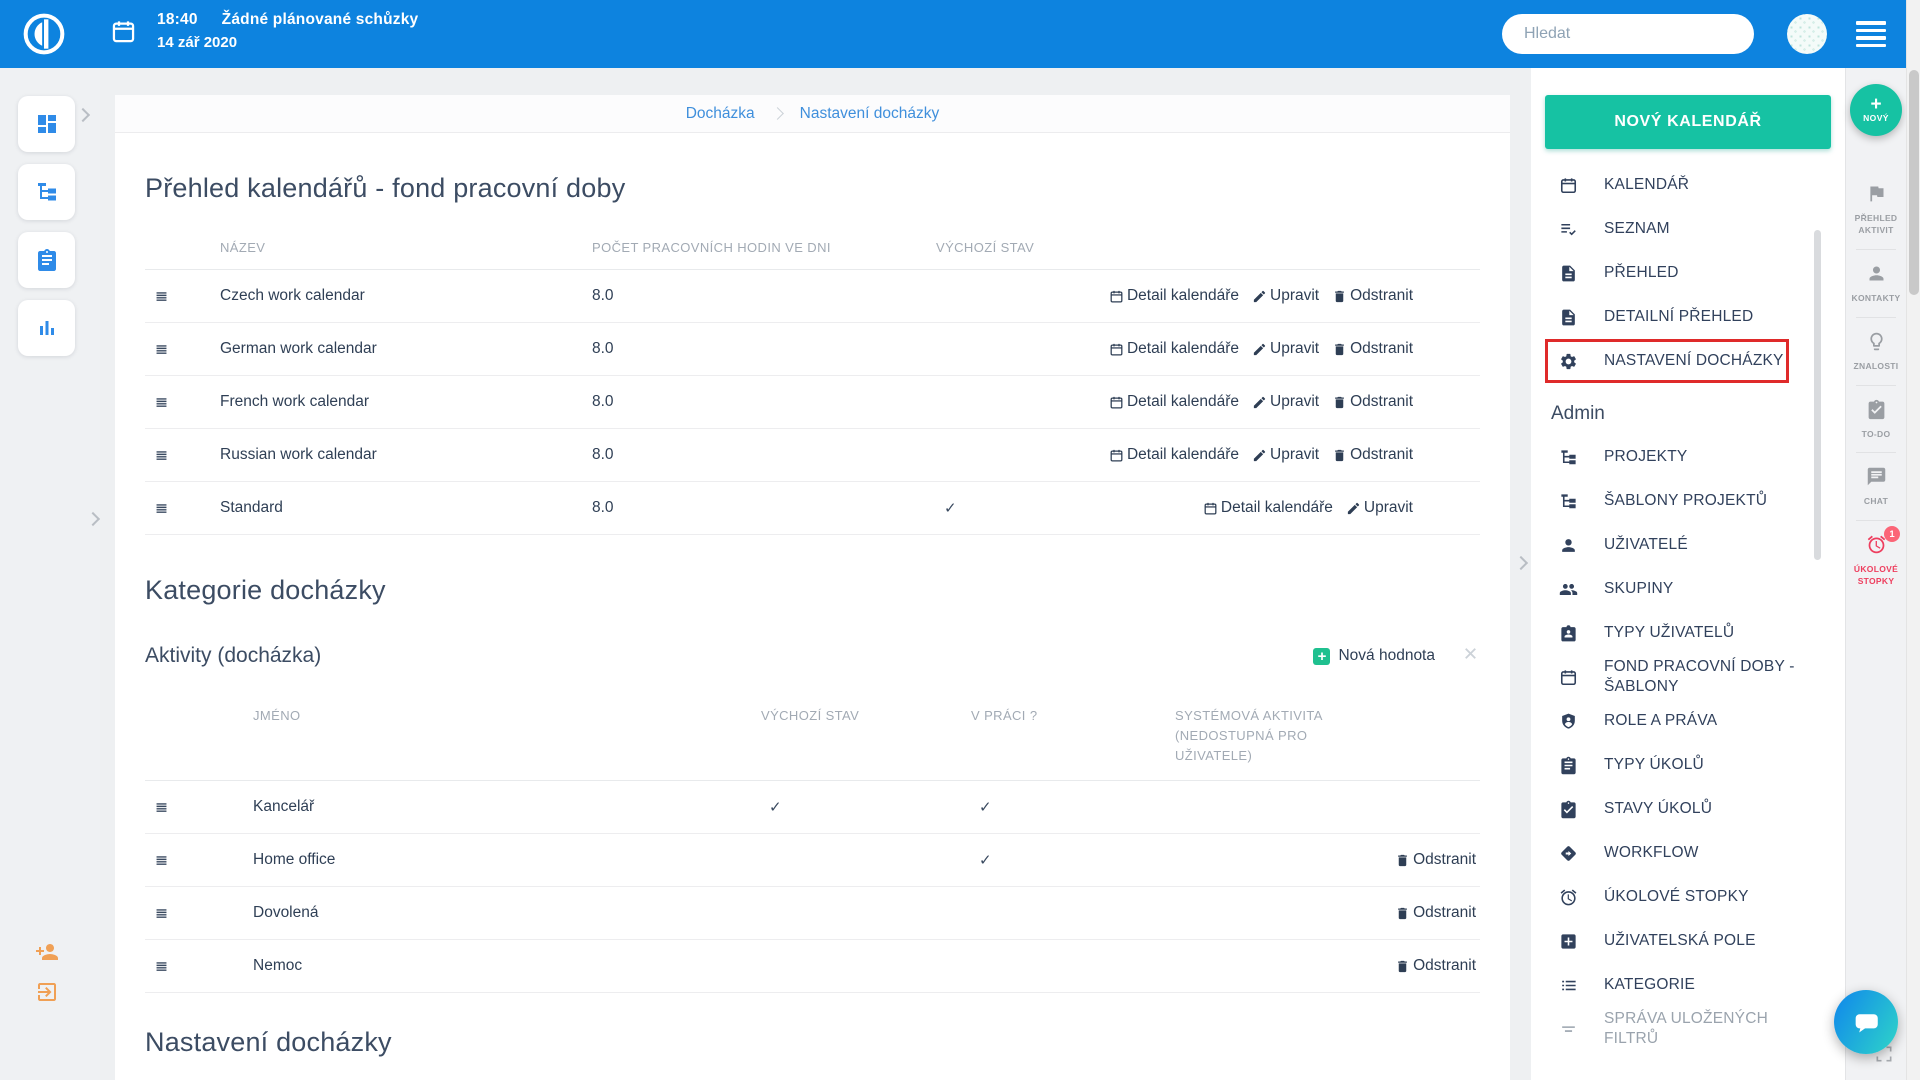  I want to click on sidebar-item-role-a-prava: ROLE A PRÁVA, so click(1688, 721).